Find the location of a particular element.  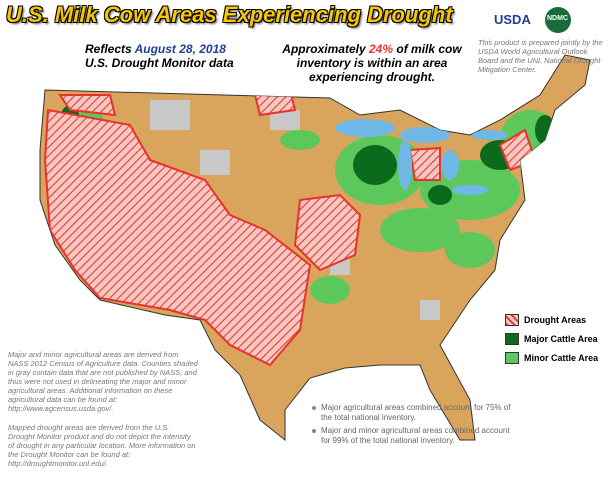

title: U.S. Milk Cow Areas Experiencing Drought is located at coordinates (229, 14).